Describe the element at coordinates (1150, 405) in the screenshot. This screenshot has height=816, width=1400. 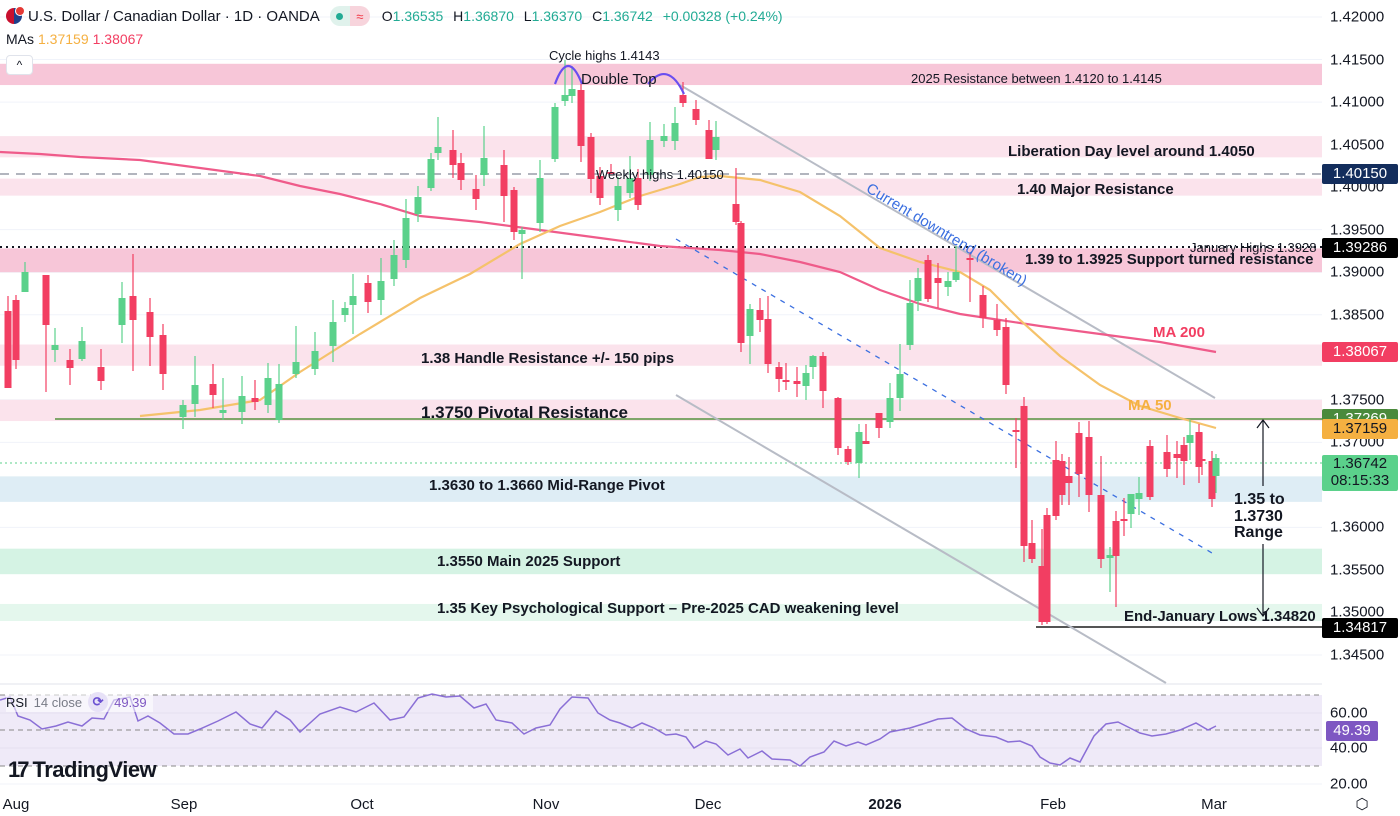
I see `ma50-annotation: MA 50` at that location.